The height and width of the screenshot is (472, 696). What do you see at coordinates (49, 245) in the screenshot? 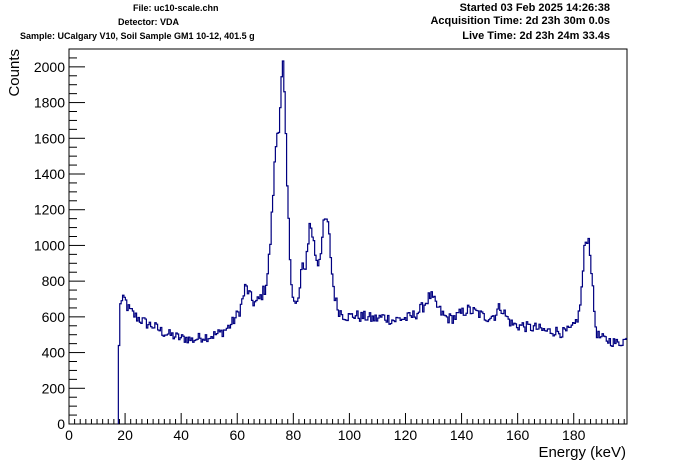
I see `y-tick-label: 1000` at bounding box center [49, 245].